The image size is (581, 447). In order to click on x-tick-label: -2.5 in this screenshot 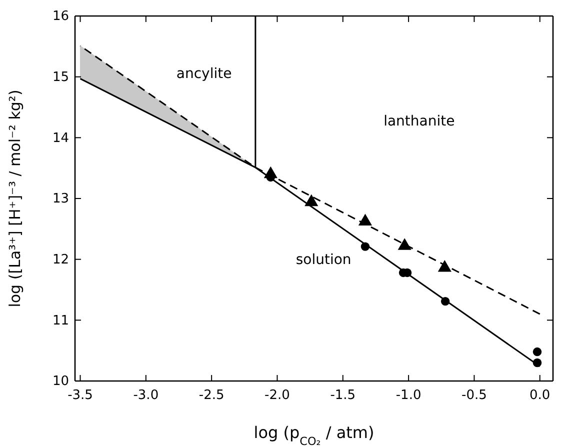, I will do `click(211, 396)`.